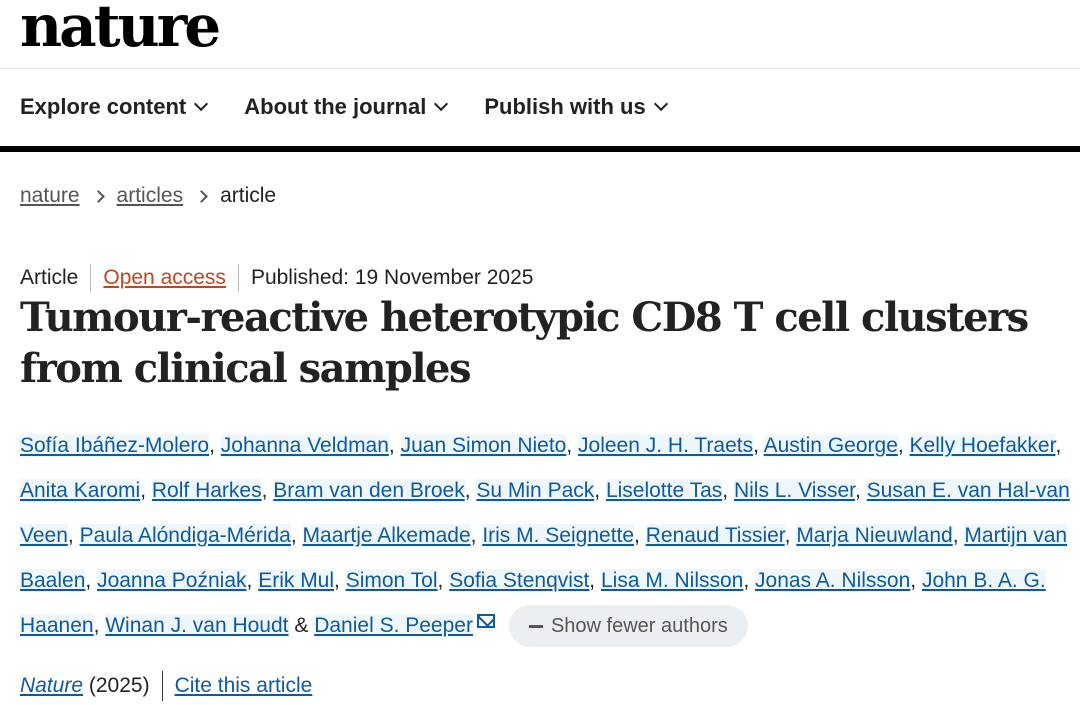 Image resolution: width=1080 pixels, height=705 pixels. Describe the element at coordinates (301, 625) in the screenshot. I see `authors-conjunction: &` at that location.